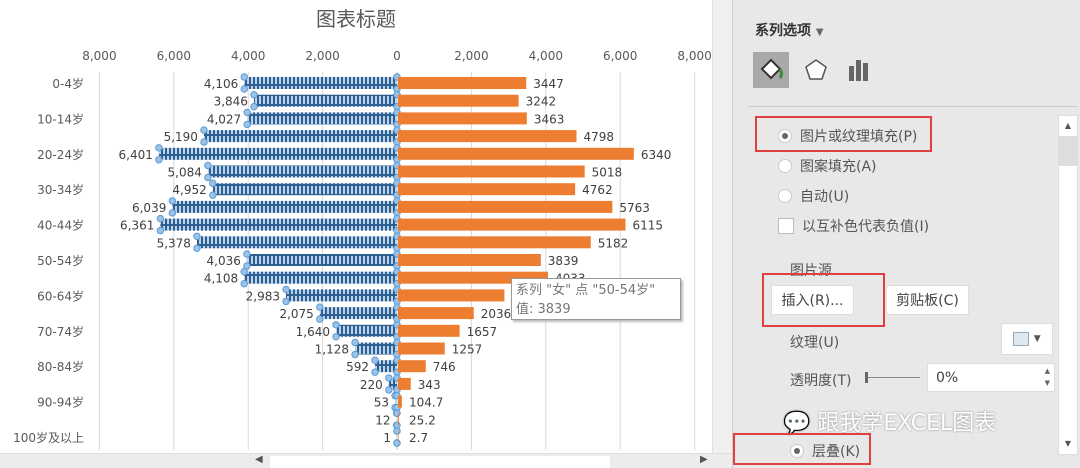 The image size is (1080, 468). I want to click on transparency-slider, so click(892, 377).